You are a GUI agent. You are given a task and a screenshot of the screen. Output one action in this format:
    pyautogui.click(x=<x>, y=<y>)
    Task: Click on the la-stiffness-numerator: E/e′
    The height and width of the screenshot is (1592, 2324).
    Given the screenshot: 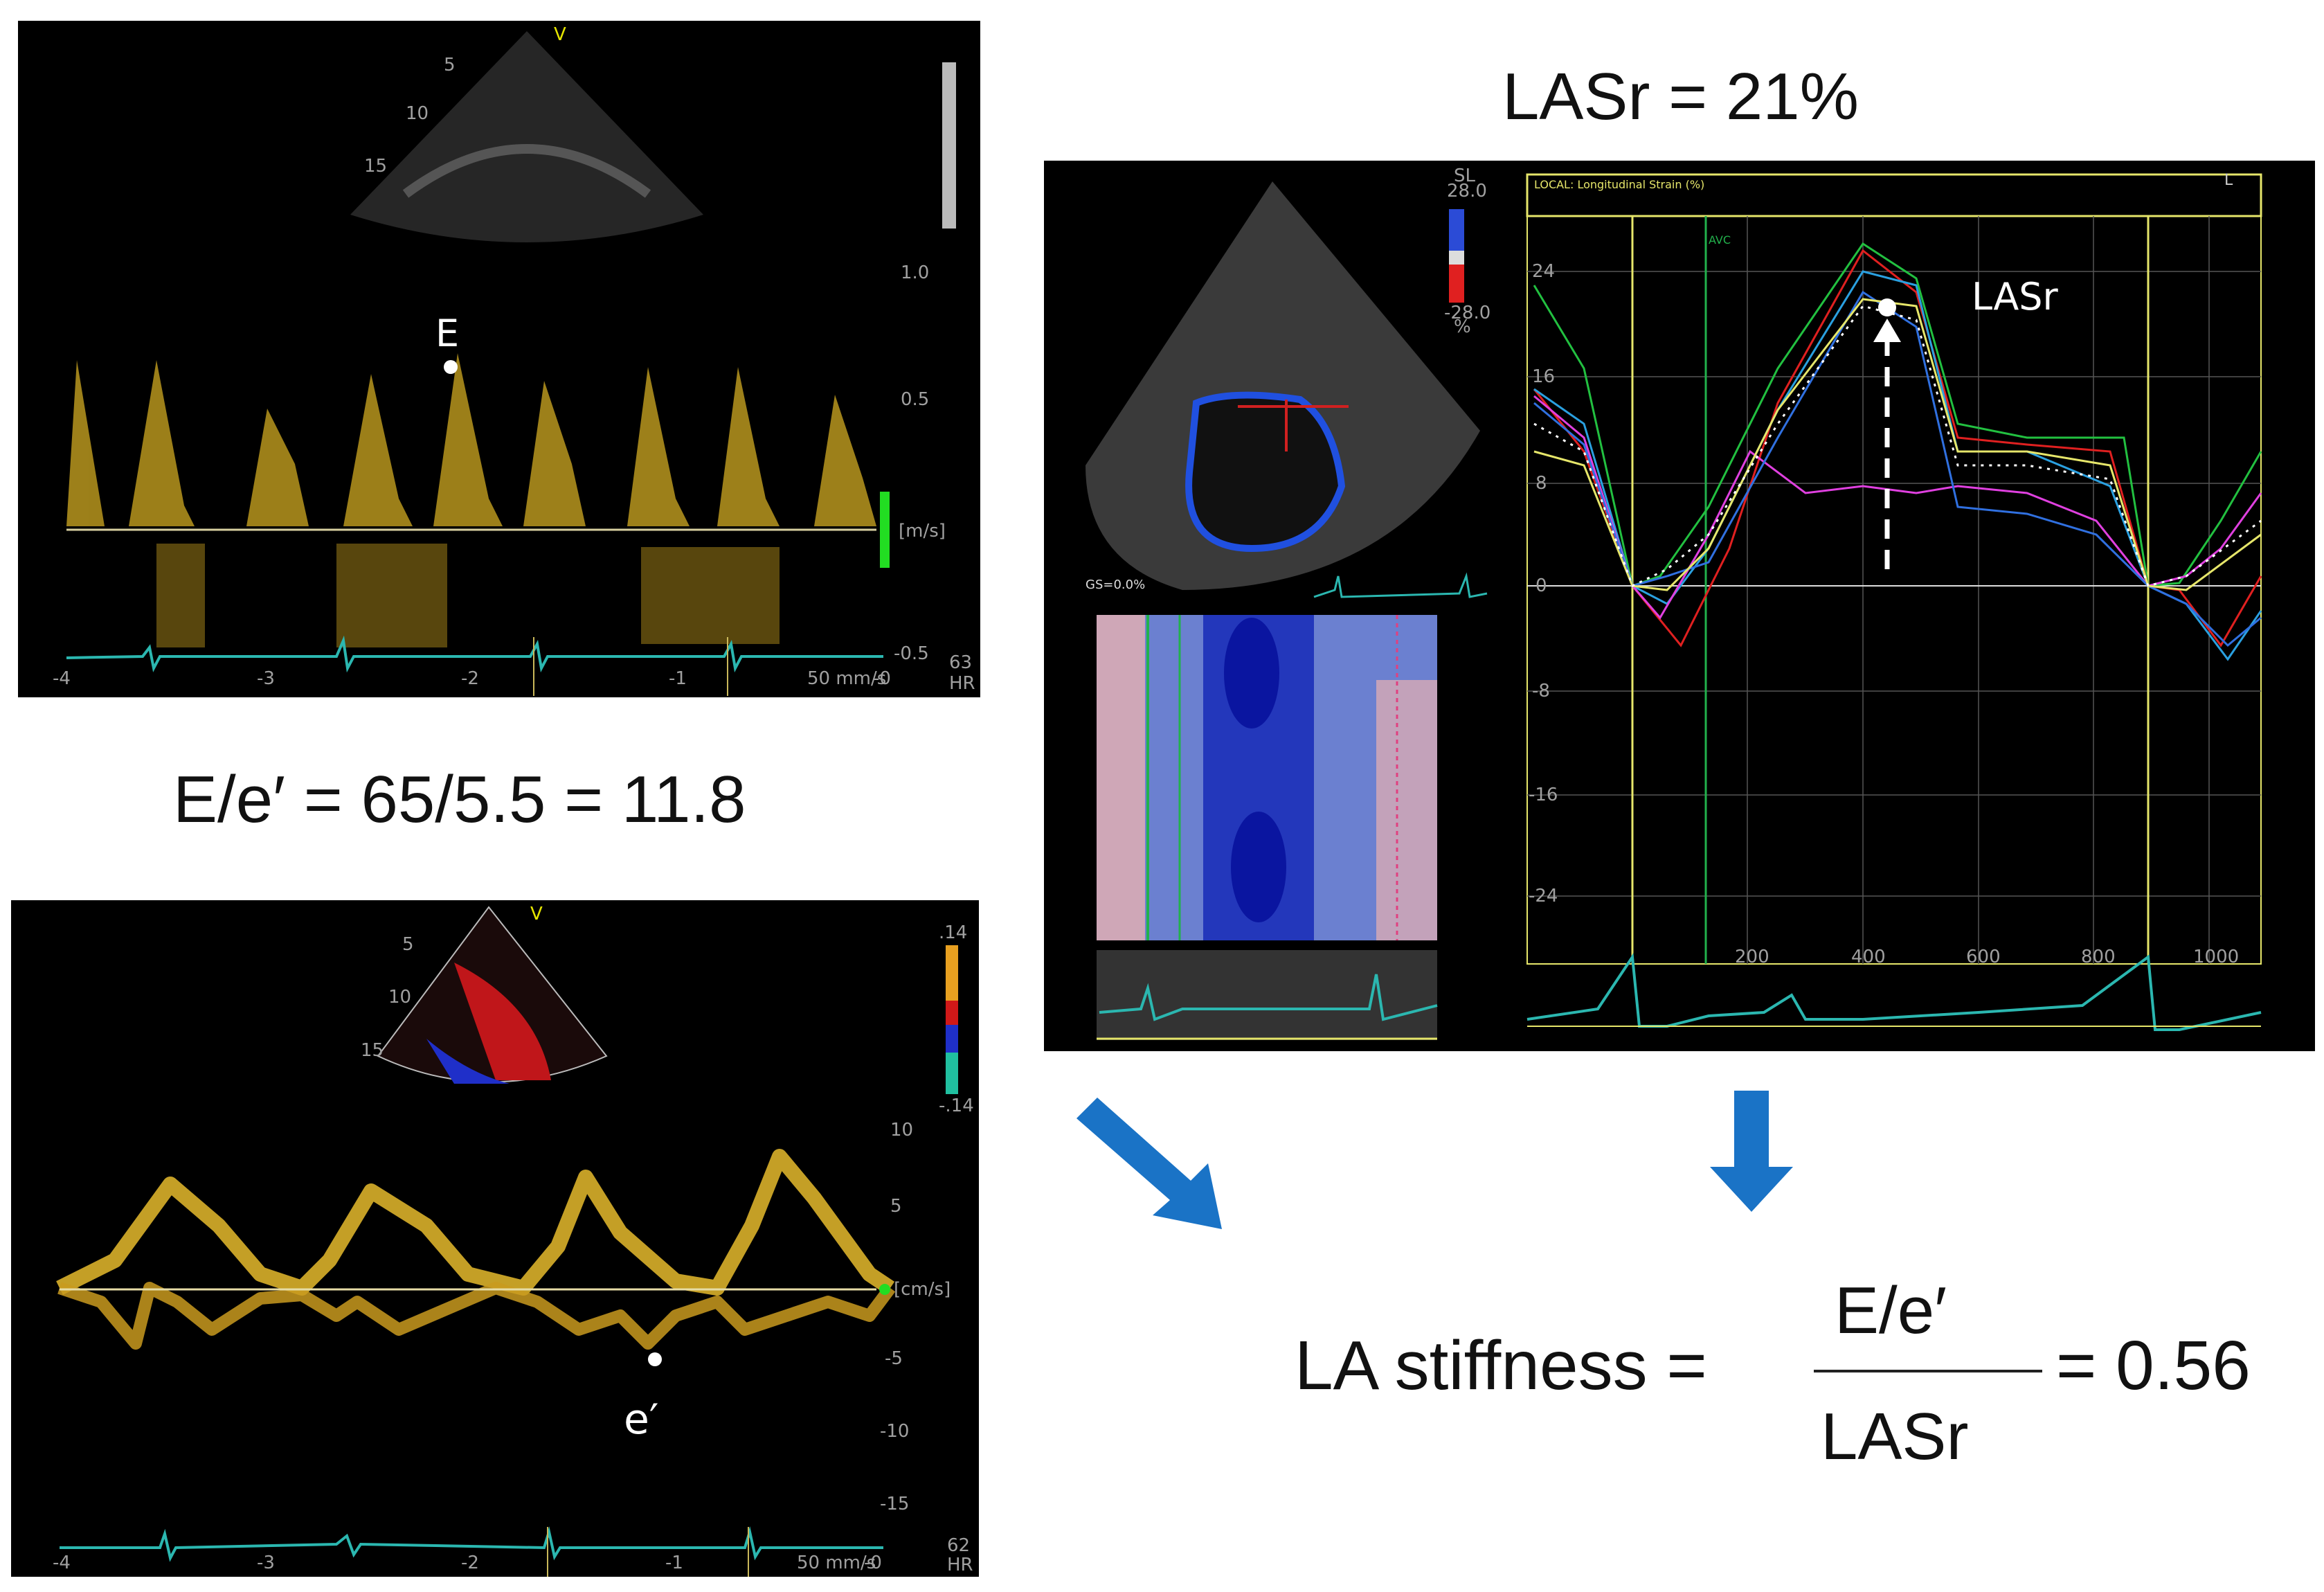 What is the action you would take?
    pyautogui.click(x=1891, y=1310)
    